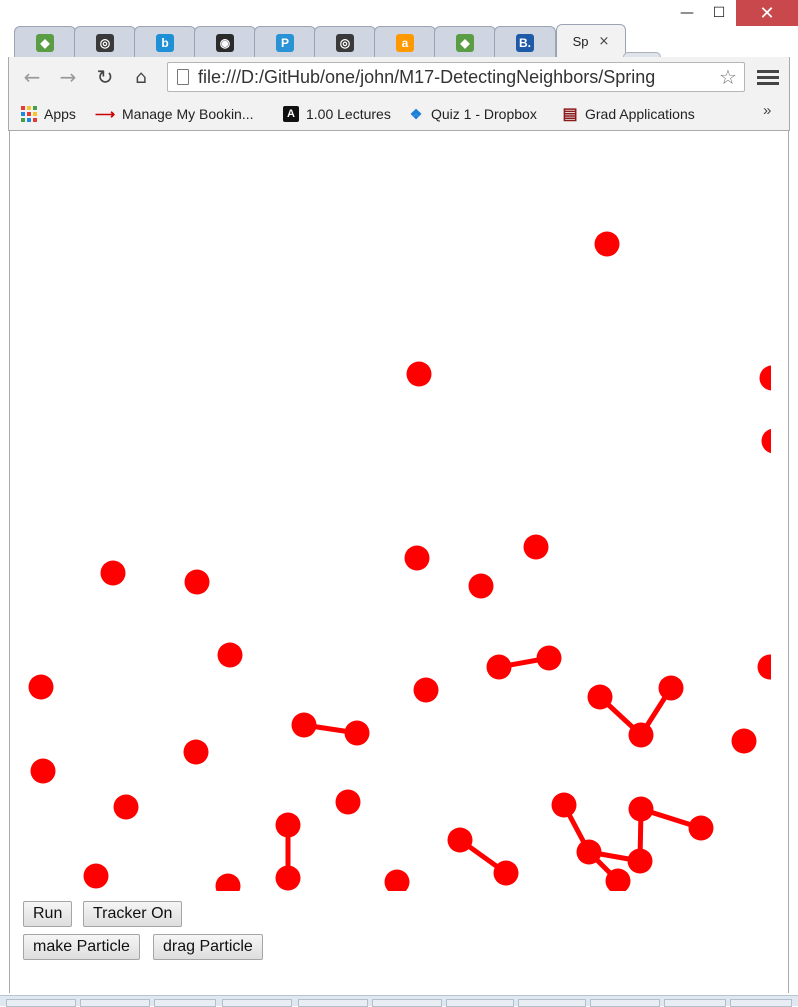 This screenshot has width=798, height=1007. I want to click on booking-icon: B., so click(525, 42).